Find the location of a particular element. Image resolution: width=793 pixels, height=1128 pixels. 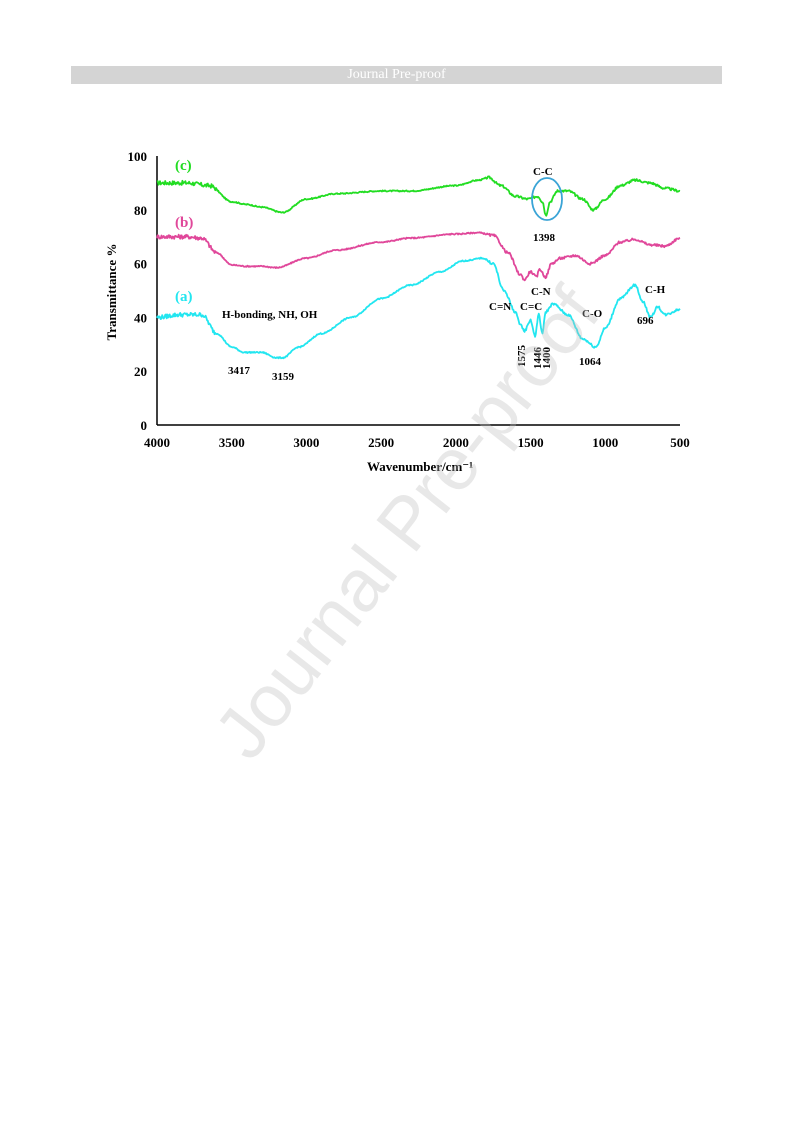

x-tick-label: 2500 is located at coordinates (381, 442).